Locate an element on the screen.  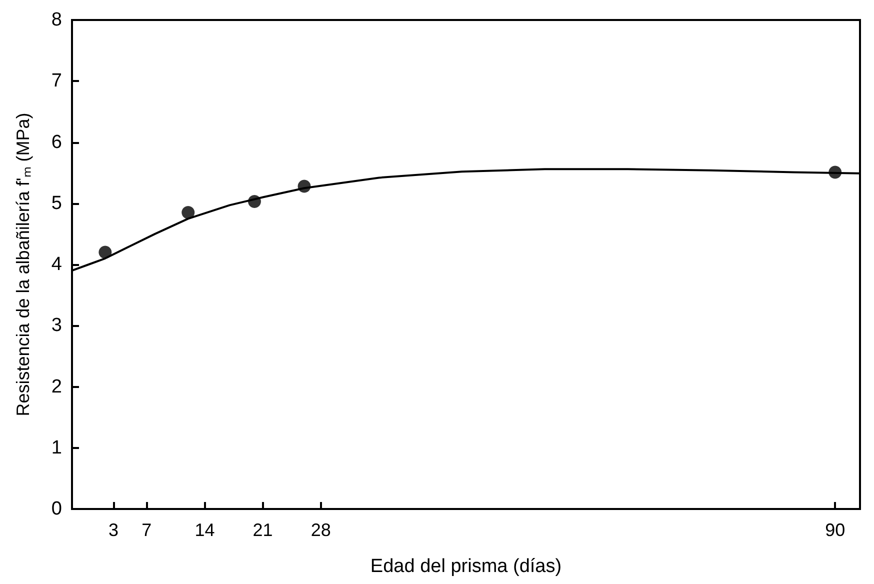
x-tick-label: 3 is located at coordinates (113, 530).